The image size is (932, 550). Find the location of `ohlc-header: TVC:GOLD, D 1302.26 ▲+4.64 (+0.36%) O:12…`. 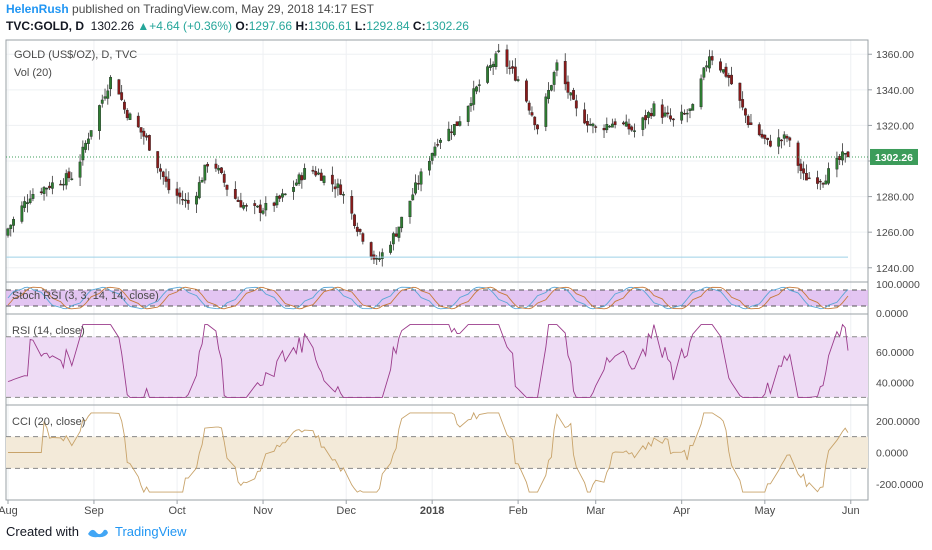

ohlc-header: TVC:GOLD, D 1302.26 ▲+4.64 (+0.36%) O:12… is located at coordinates (237, 26).